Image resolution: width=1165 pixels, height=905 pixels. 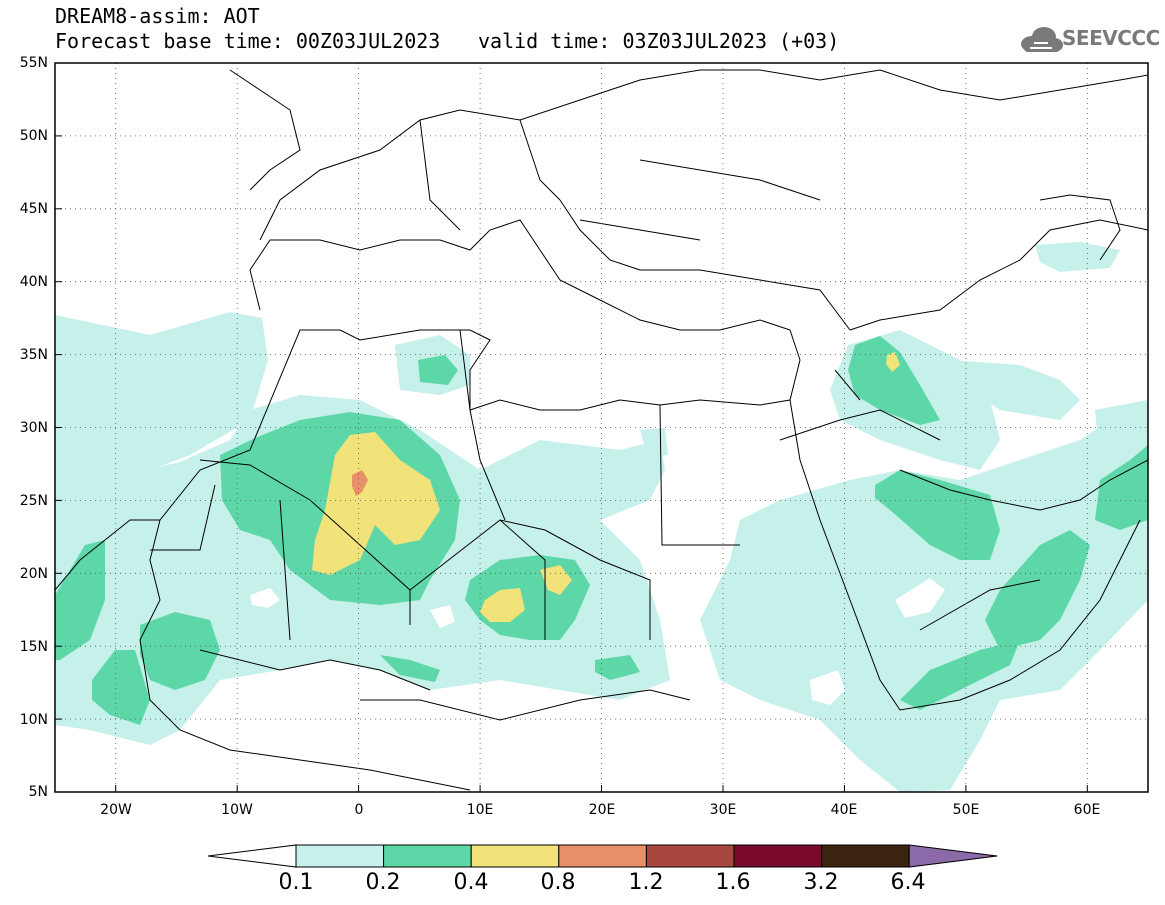 I want to click on lon-label: 20W, so click(x=116, y=810).